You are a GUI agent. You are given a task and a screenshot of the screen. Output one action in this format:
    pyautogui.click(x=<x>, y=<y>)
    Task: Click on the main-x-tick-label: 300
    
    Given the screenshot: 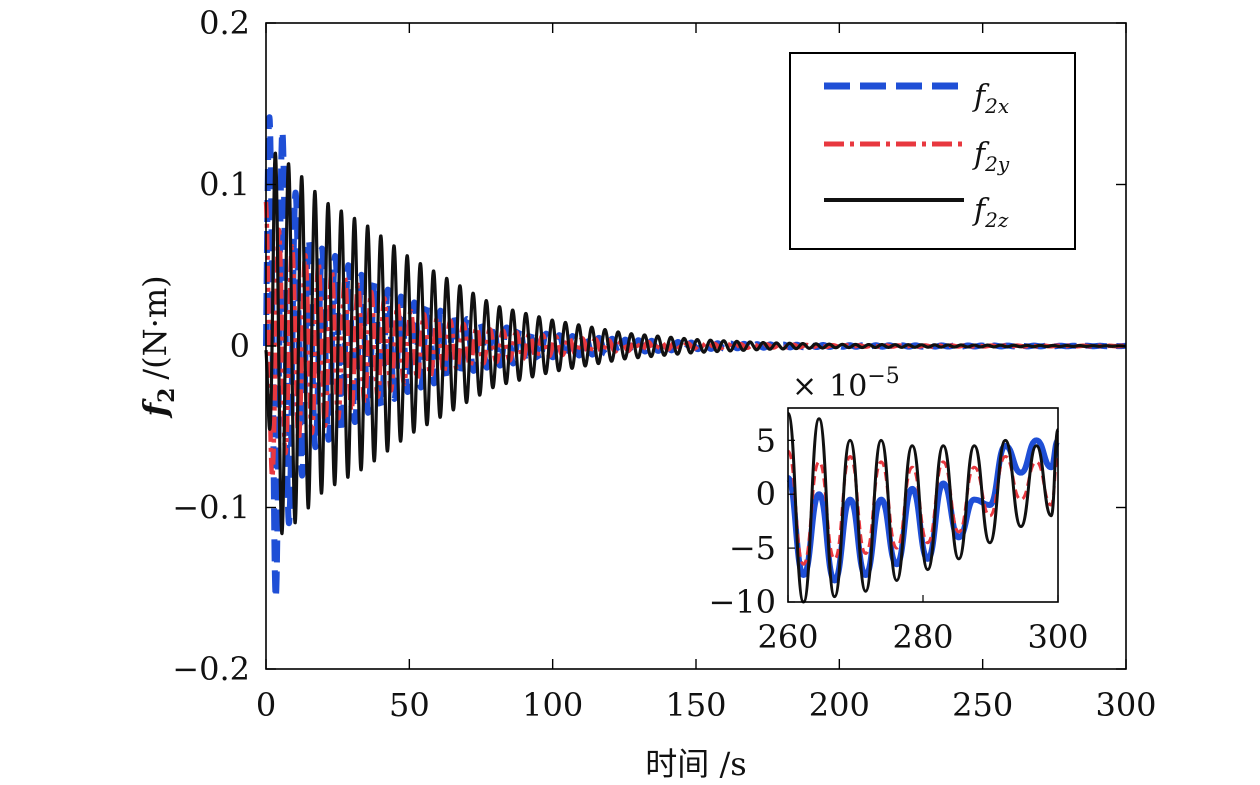 What is the action you would take?
    pyautogui.click(x=1125, y=705)
    